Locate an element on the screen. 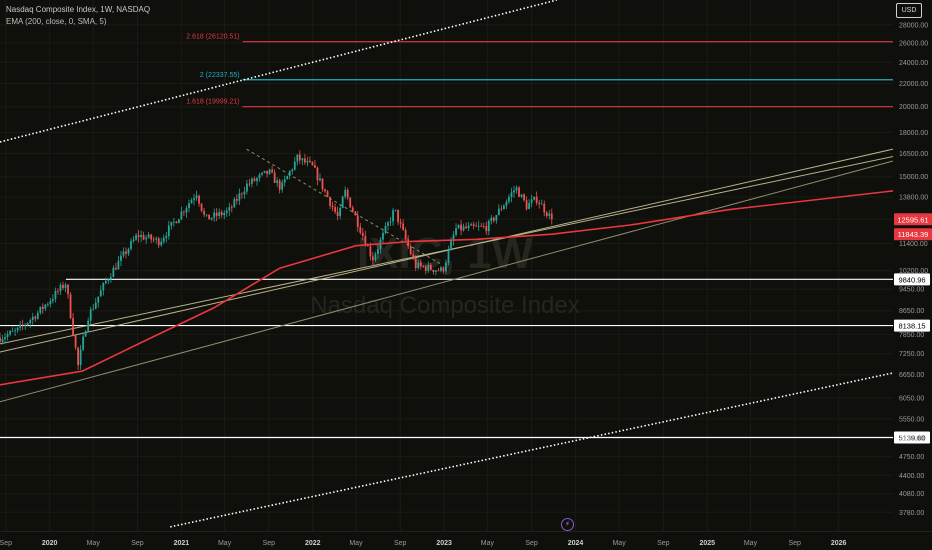  y-tick-label: 15000.00 is located at coordinates (913, 177).